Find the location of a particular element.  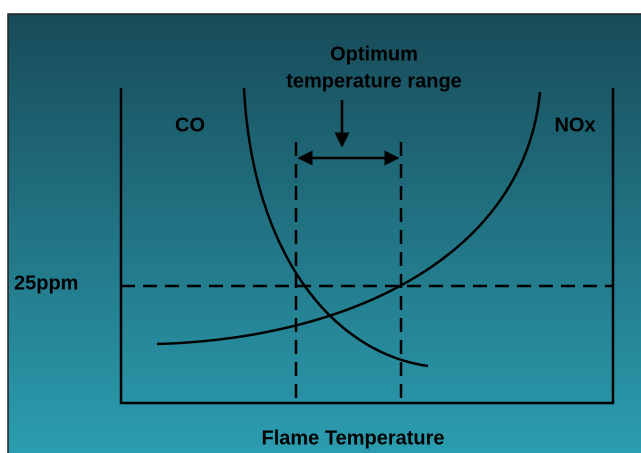

annotation-line: temperature range is located at coordinates (374, 81).